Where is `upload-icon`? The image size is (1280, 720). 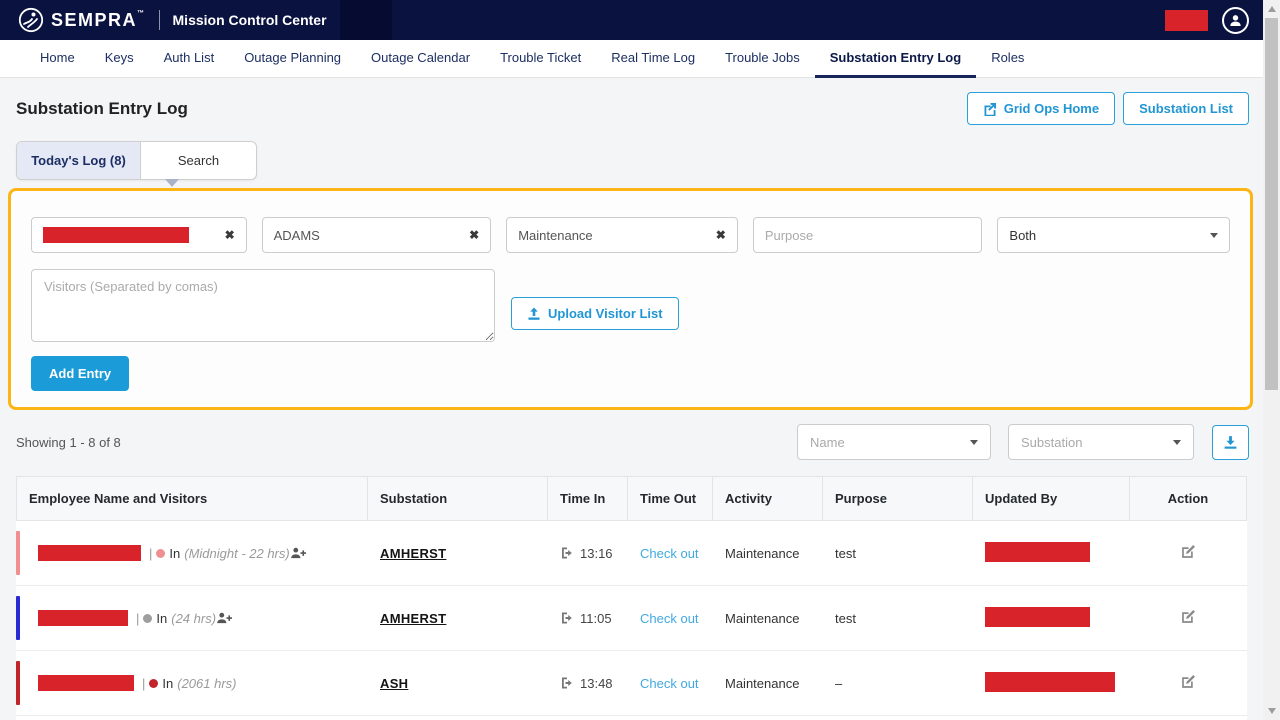 upload-icon is located at coordinates (534, 313).